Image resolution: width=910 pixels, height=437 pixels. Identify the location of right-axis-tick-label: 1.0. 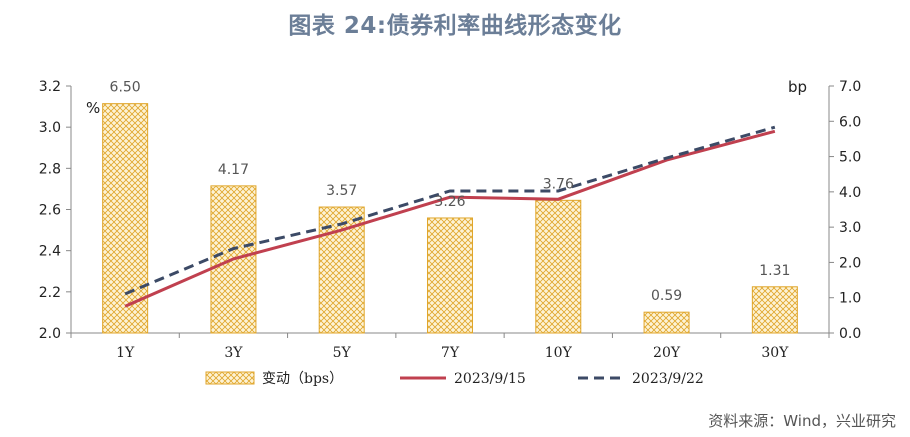
(850, 299).